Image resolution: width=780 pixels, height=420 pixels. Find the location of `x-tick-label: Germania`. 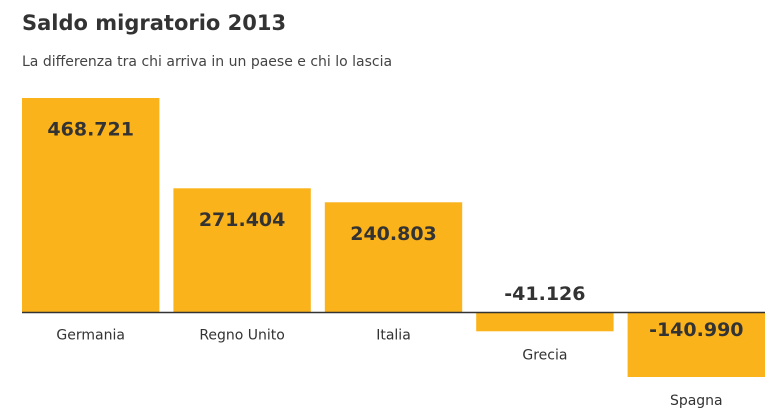

x-tick-label: Germania is located at coordinates (90, 335).